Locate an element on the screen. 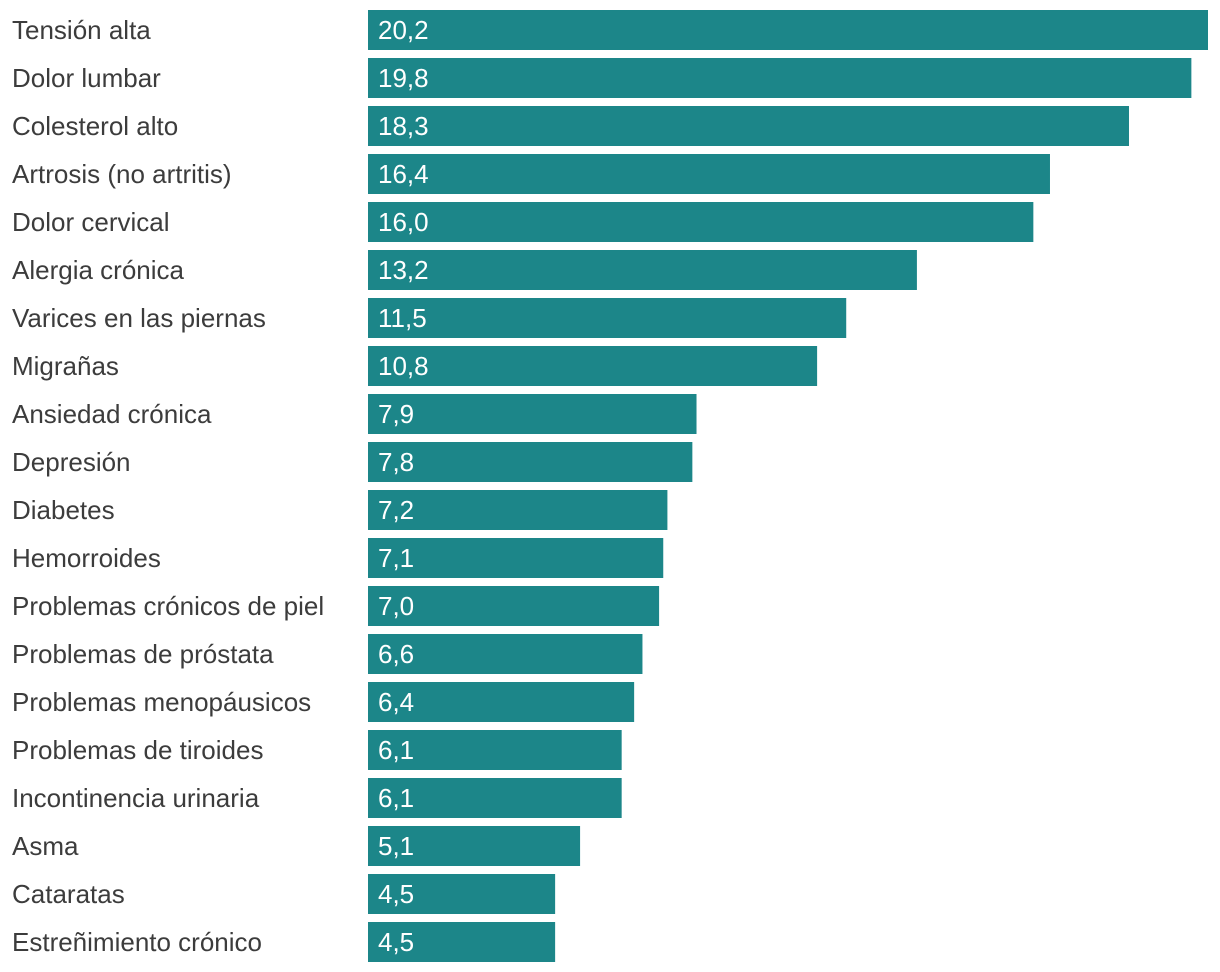 This screenshot has height=972, width=1220. category-label: Tensión alta is located at coordinates (81, 30).